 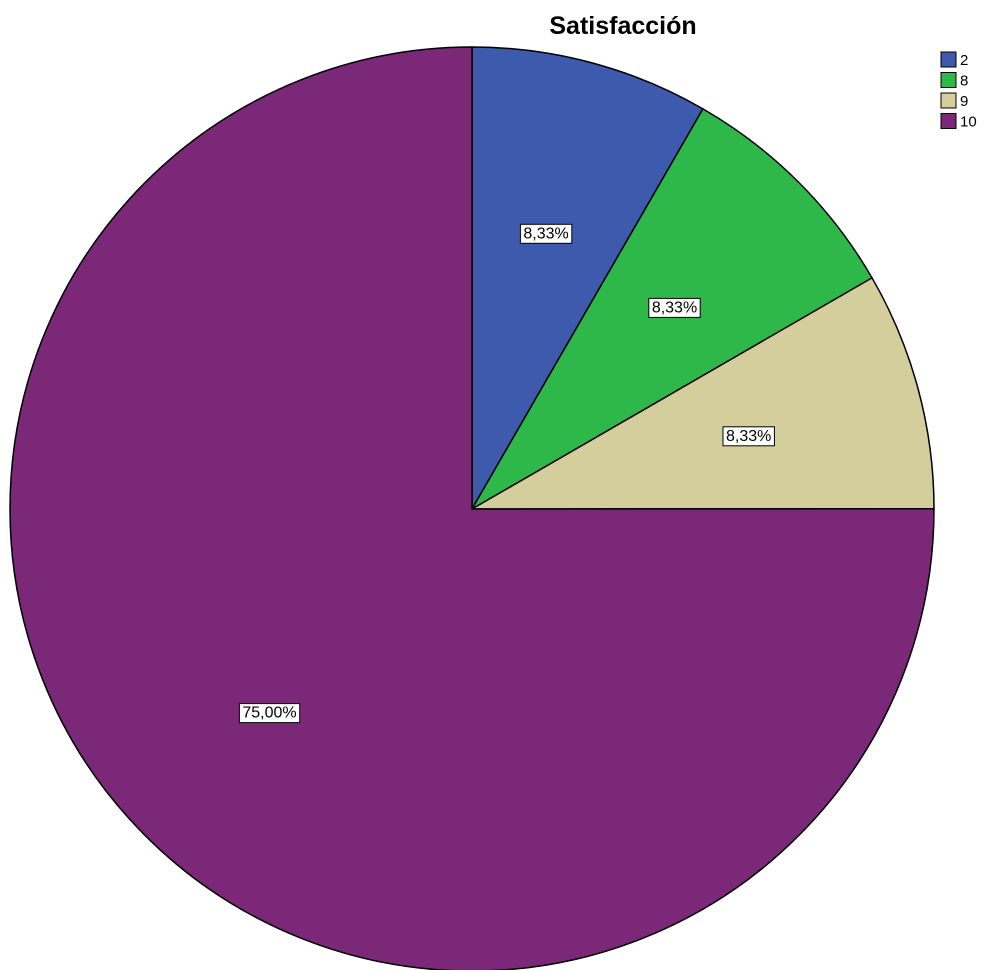 I want to click on chart-title: Satisfacción, so click(x=622, y=26).